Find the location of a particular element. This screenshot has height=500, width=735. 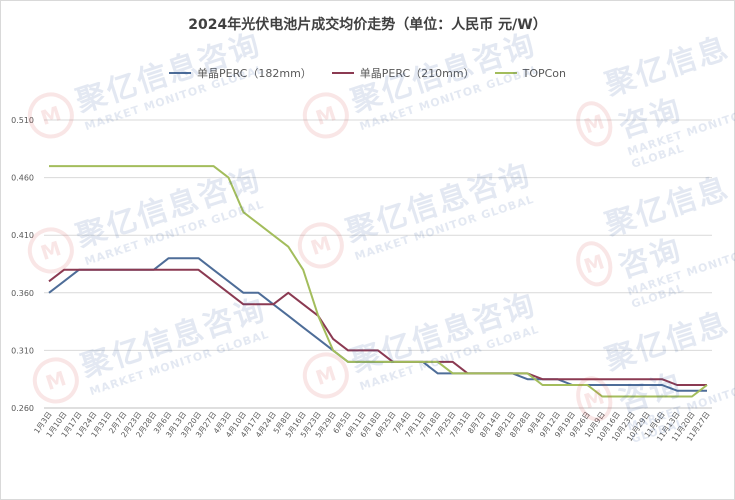

legend-item-topcon: TOPCon is located at coordinates (530, 73).